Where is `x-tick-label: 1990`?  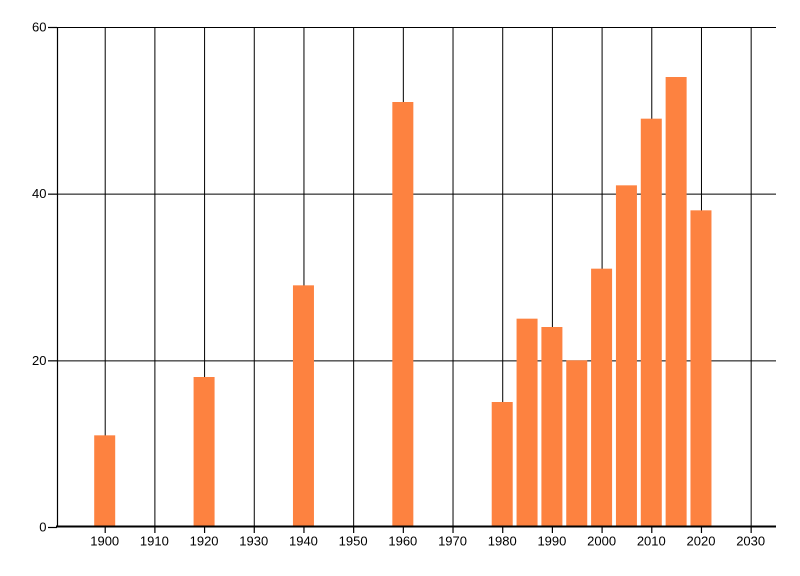 x-tick-label: 1990 is located at coordinates (551, 541).